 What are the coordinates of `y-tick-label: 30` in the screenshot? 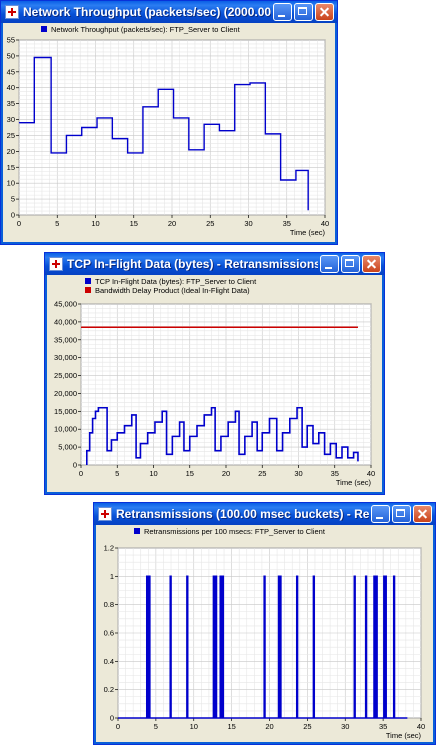 It's located at (11, 119).